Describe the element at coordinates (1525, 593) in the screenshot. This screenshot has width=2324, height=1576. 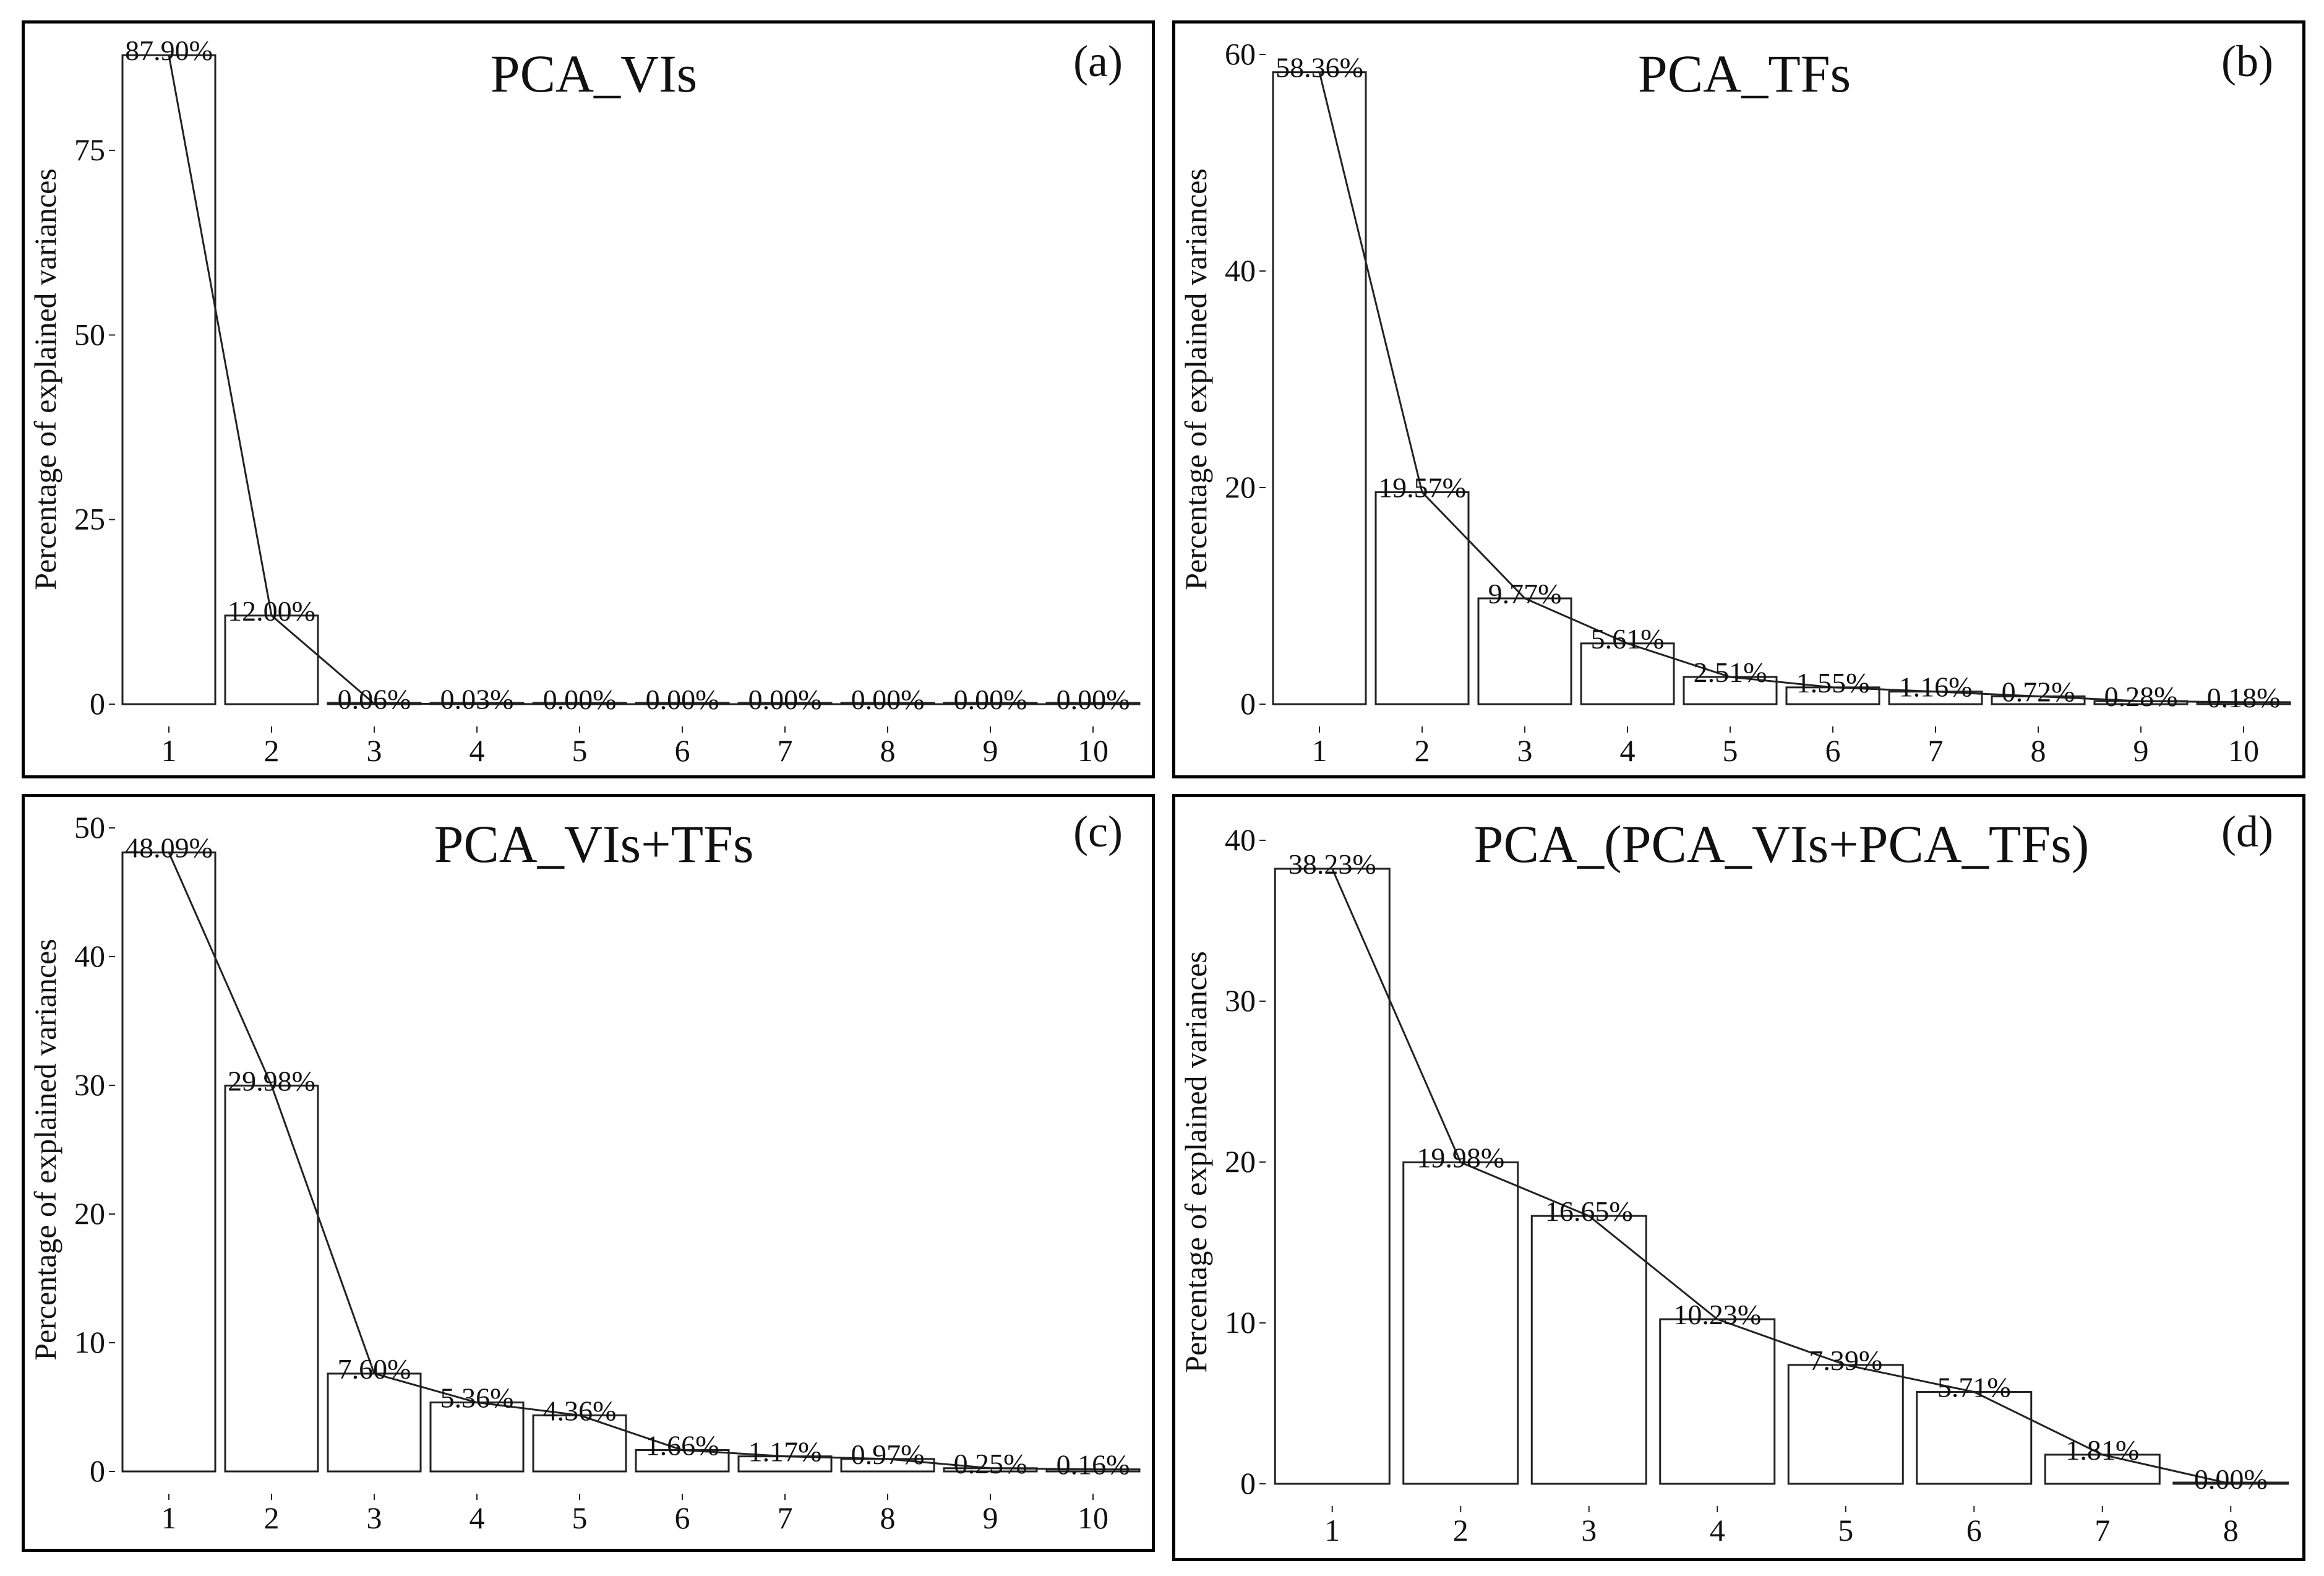
I see `data-label: 9.77%` at that location.